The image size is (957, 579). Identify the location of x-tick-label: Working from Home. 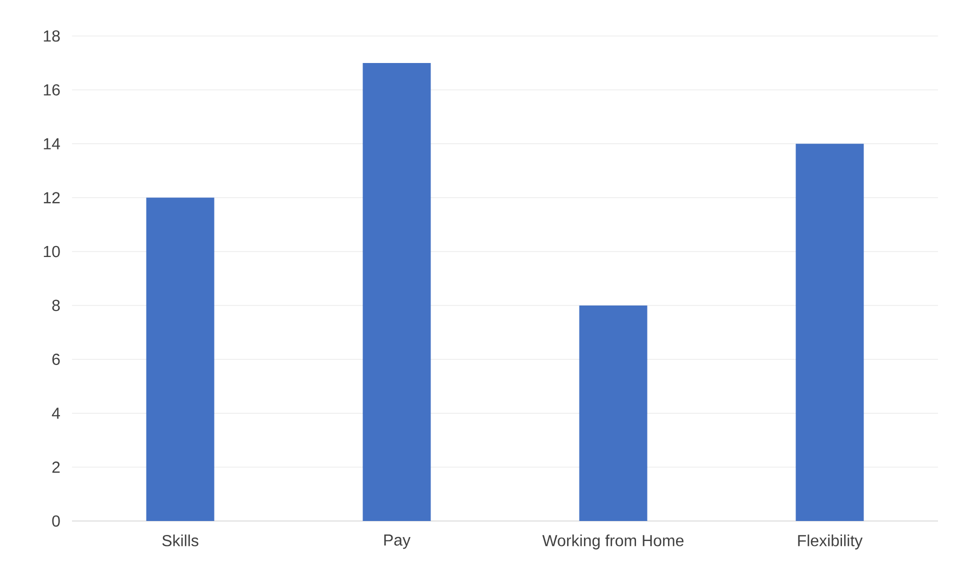
(613, 542).